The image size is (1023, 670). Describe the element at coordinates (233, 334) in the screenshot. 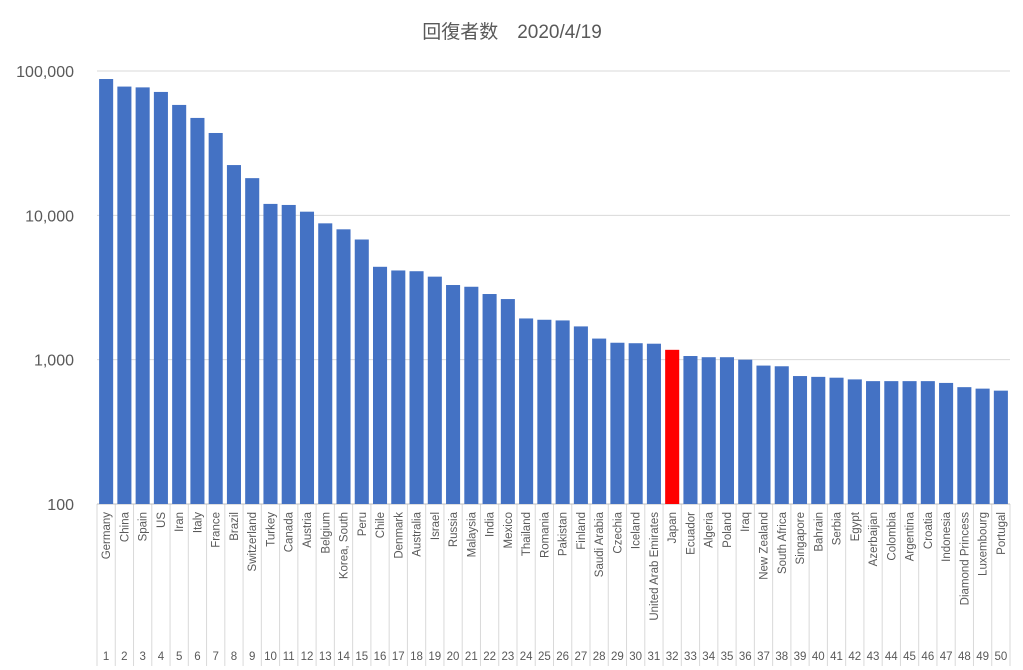

I see `bar-brazil` at that location.